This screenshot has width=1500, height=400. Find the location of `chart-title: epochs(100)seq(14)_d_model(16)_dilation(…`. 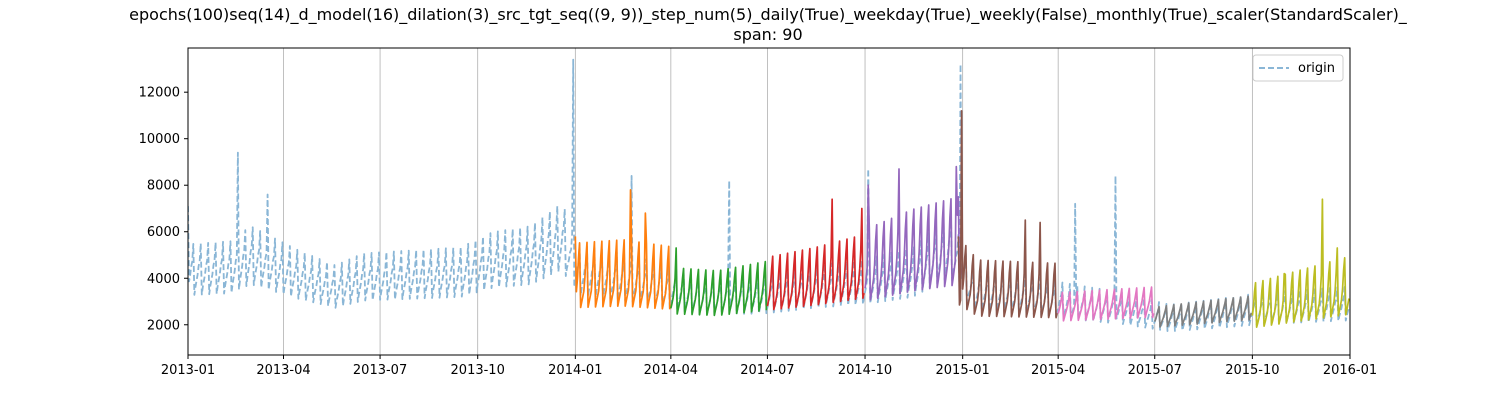

chart-title: epochs(100)seq(14)_d_model(16)_dilation(… is located at coordinates (768, 15).